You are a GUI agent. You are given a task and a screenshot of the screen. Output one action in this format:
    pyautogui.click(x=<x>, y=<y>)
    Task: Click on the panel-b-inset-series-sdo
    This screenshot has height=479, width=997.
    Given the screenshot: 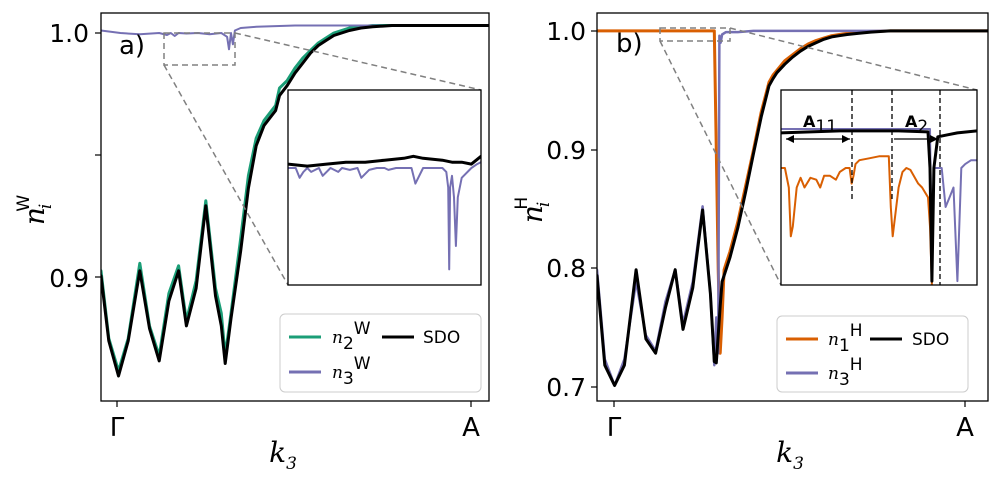 What is the action you would take?
    pyautogui.click(x=879, y=206)
    